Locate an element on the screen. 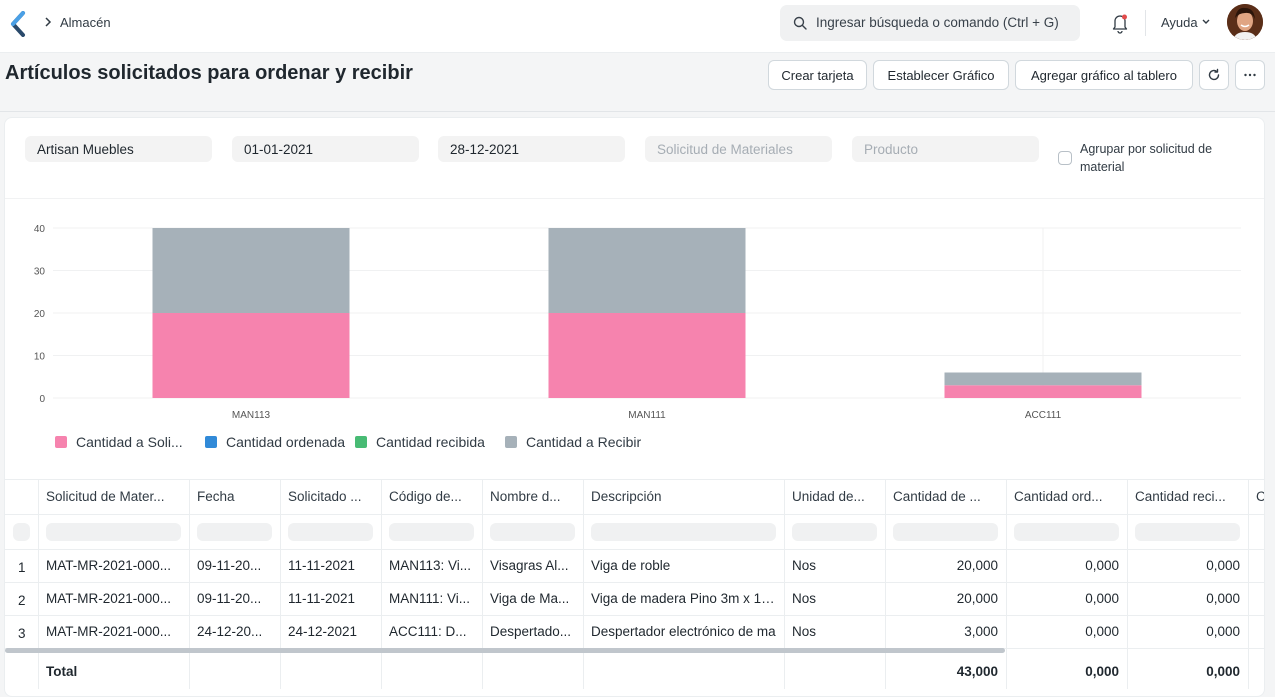 The image size is (1275, 697). search-bar: Ingresar búsqueda o comando (Ctrl + G) is located at coordinates (930, 23).